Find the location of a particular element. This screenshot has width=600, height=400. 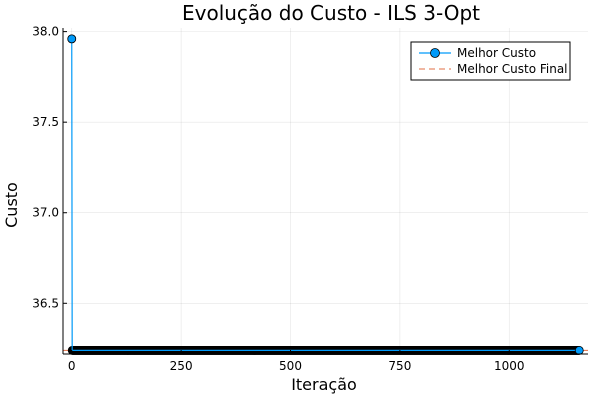

y-tick-label: 36.5 is located at coordinates (45, 303).